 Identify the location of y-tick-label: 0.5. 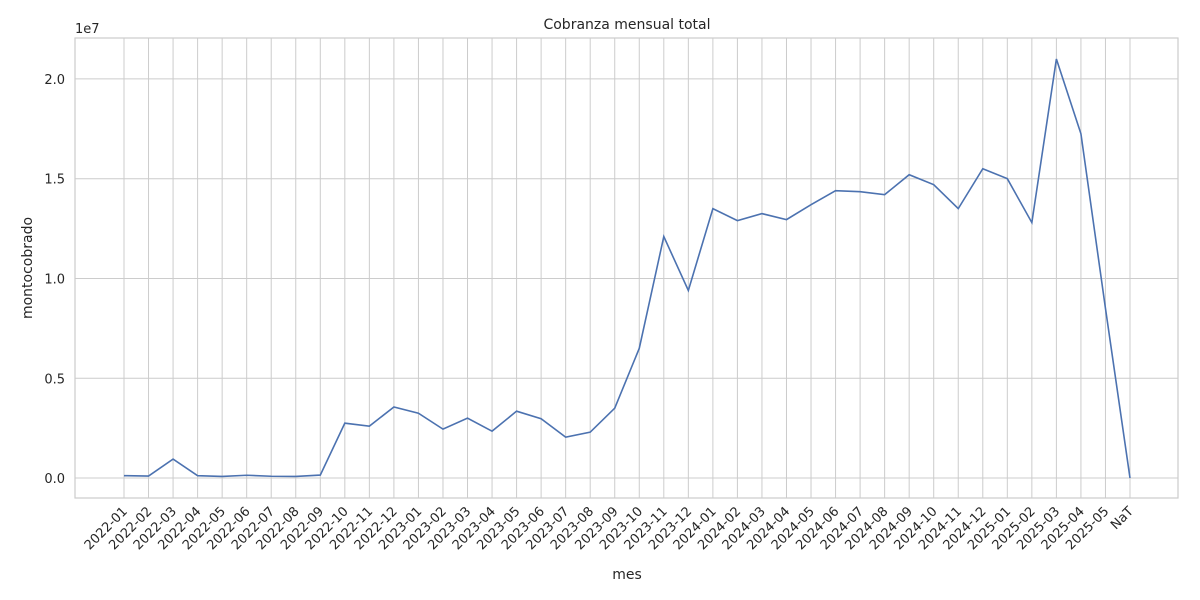
(54, 379).